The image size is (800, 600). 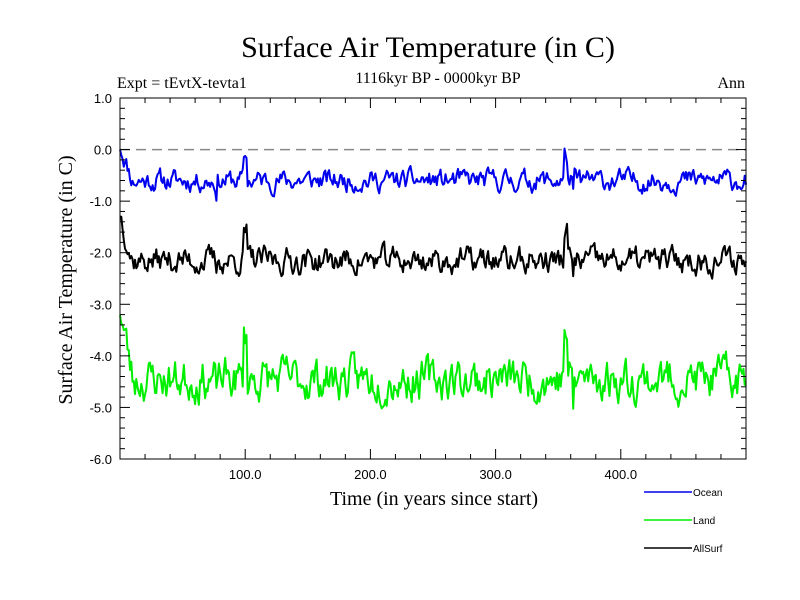 What do you see at coordinates (433, 362) in the screenshot?
I see `series-line-land` at bounding box center [433, 362].